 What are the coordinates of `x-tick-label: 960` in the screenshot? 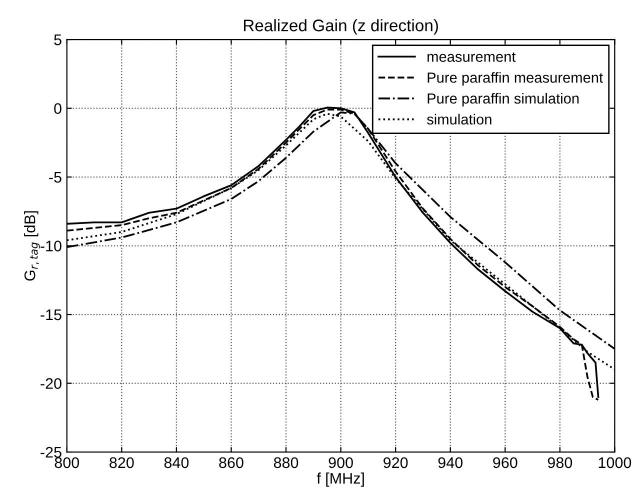 It's located at (505, 462).